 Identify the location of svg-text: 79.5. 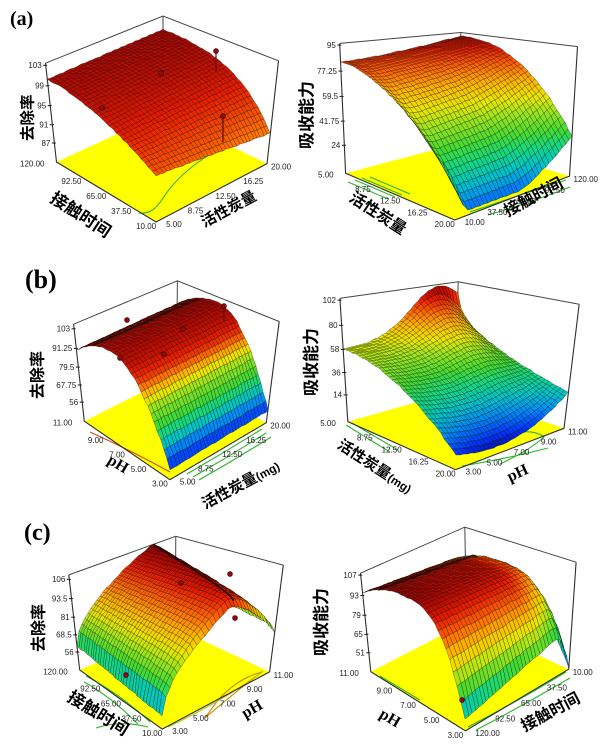
(67, 367).